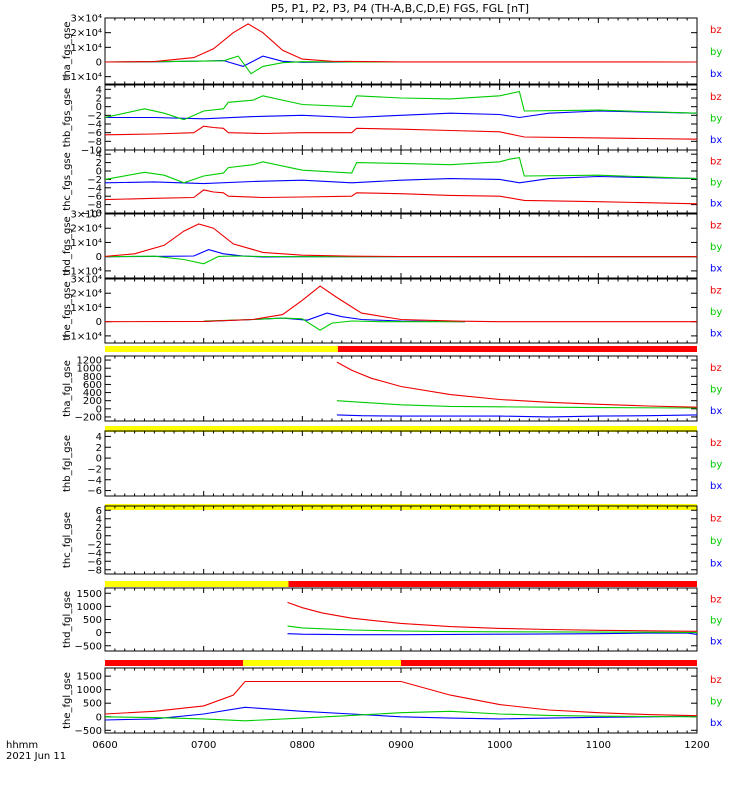 The image size is (750, 800). I want to click on y-axis-label: thc_fgl_gse, so click(67, 540).